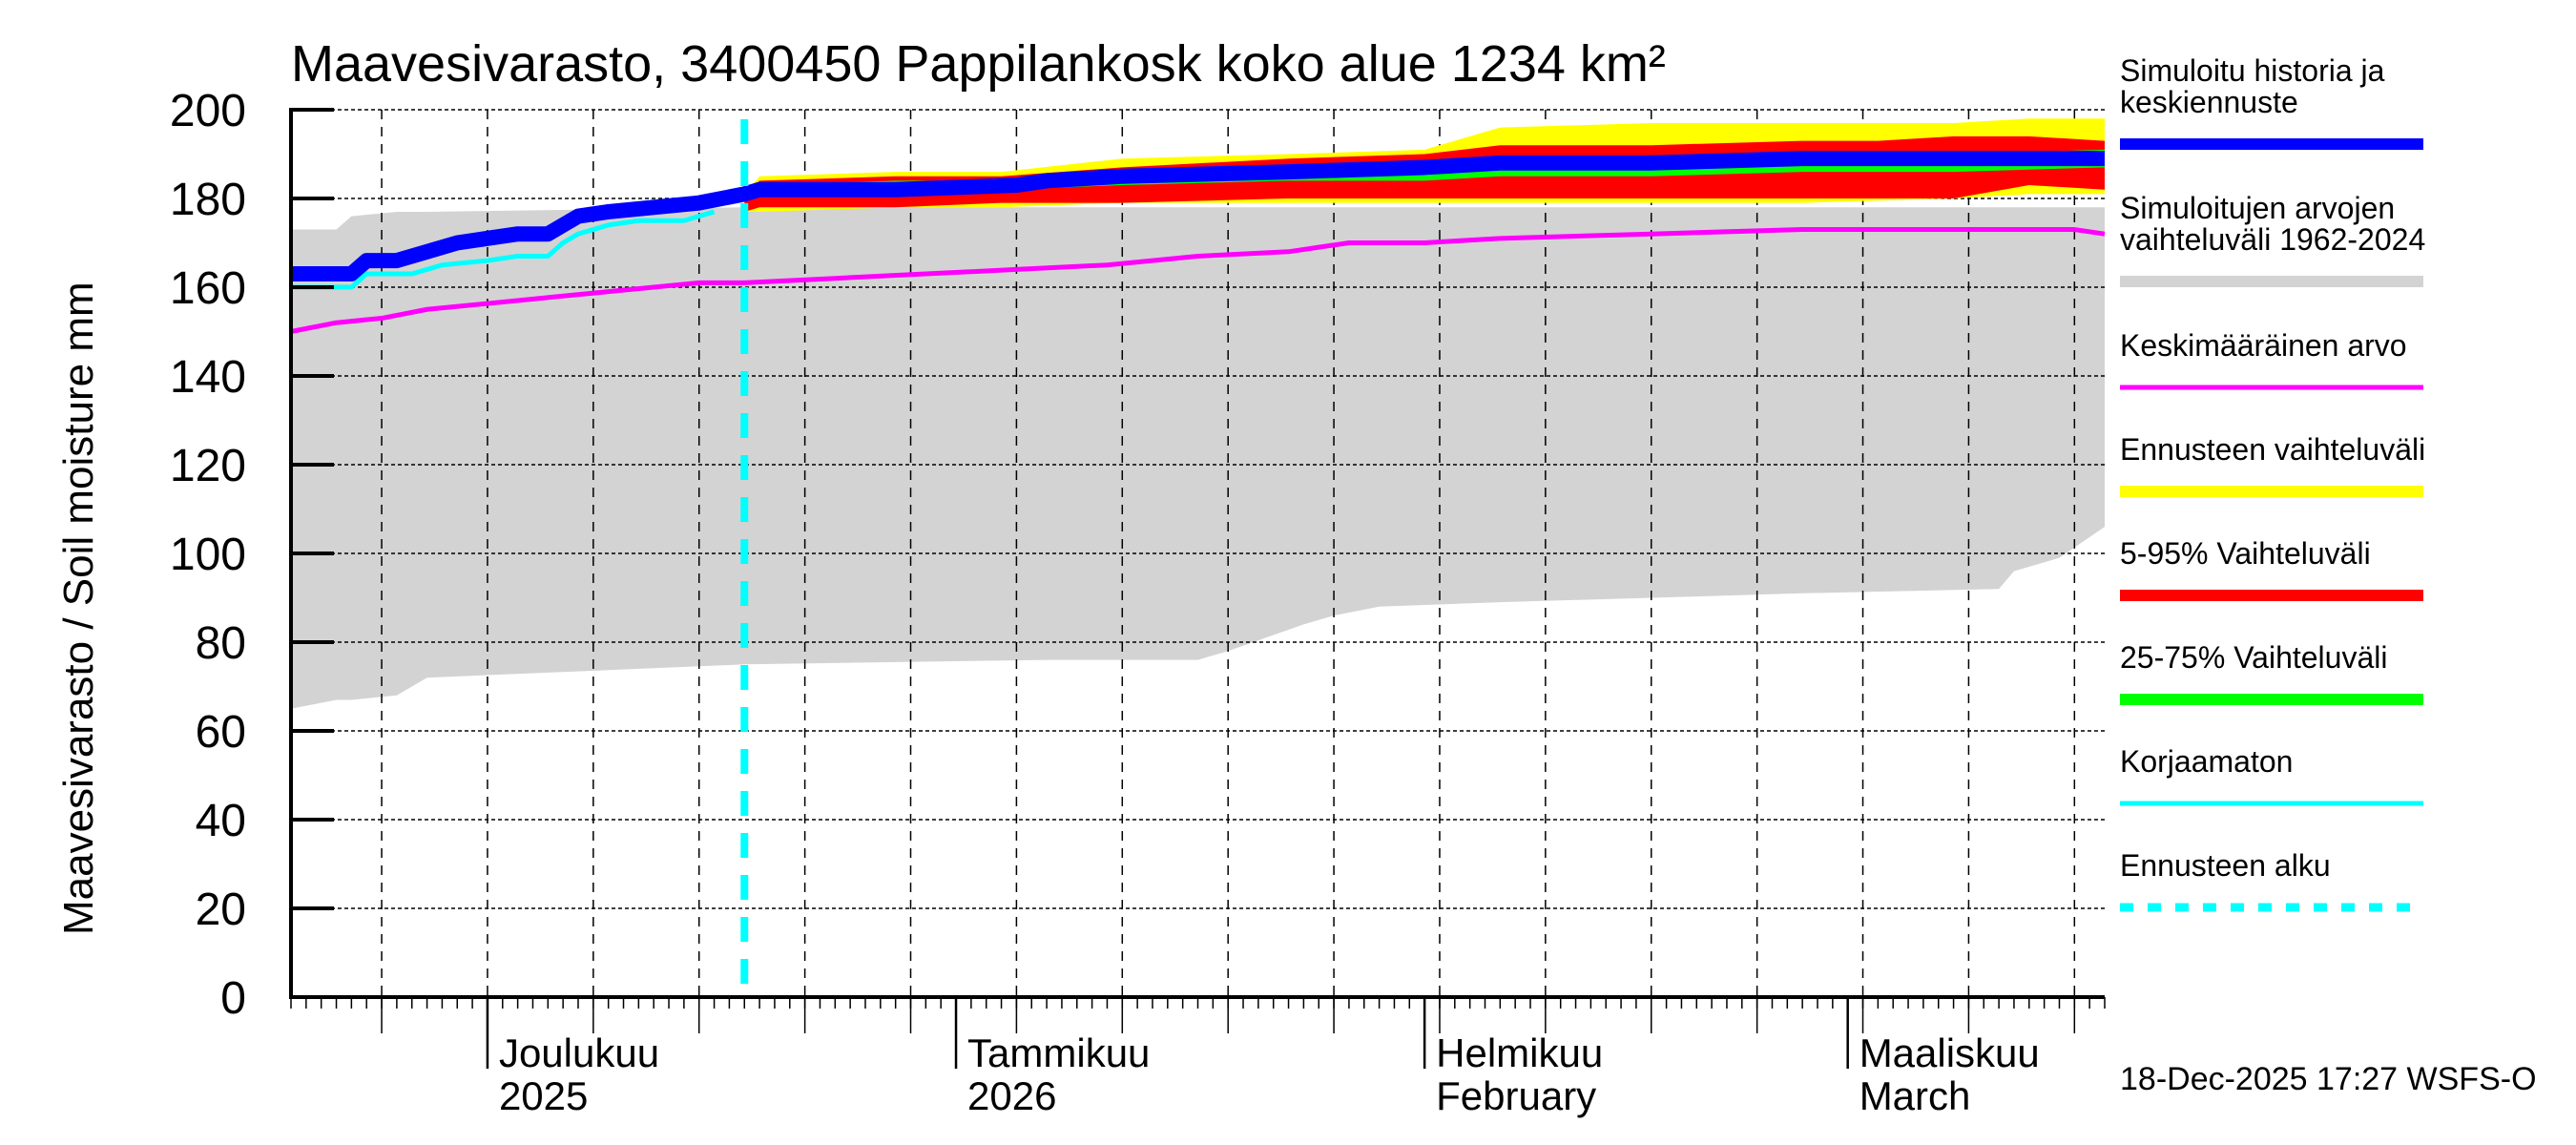 This screenshot has height=1145, width=2576. I want to click on simulated-forecast-line, so click(1198, 217).